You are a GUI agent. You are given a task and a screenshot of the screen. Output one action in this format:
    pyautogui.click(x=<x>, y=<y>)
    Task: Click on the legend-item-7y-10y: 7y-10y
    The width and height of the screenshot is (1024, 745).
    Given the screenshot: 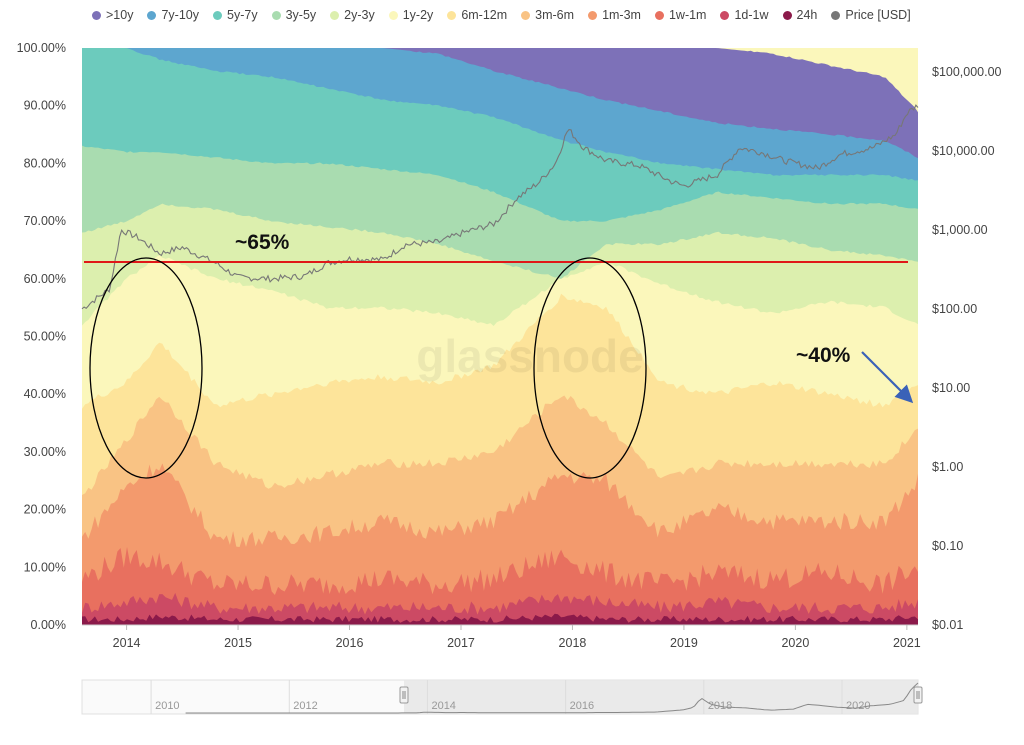 What is the action you would take?
    pyautogui.click(x=173, y=15)
    